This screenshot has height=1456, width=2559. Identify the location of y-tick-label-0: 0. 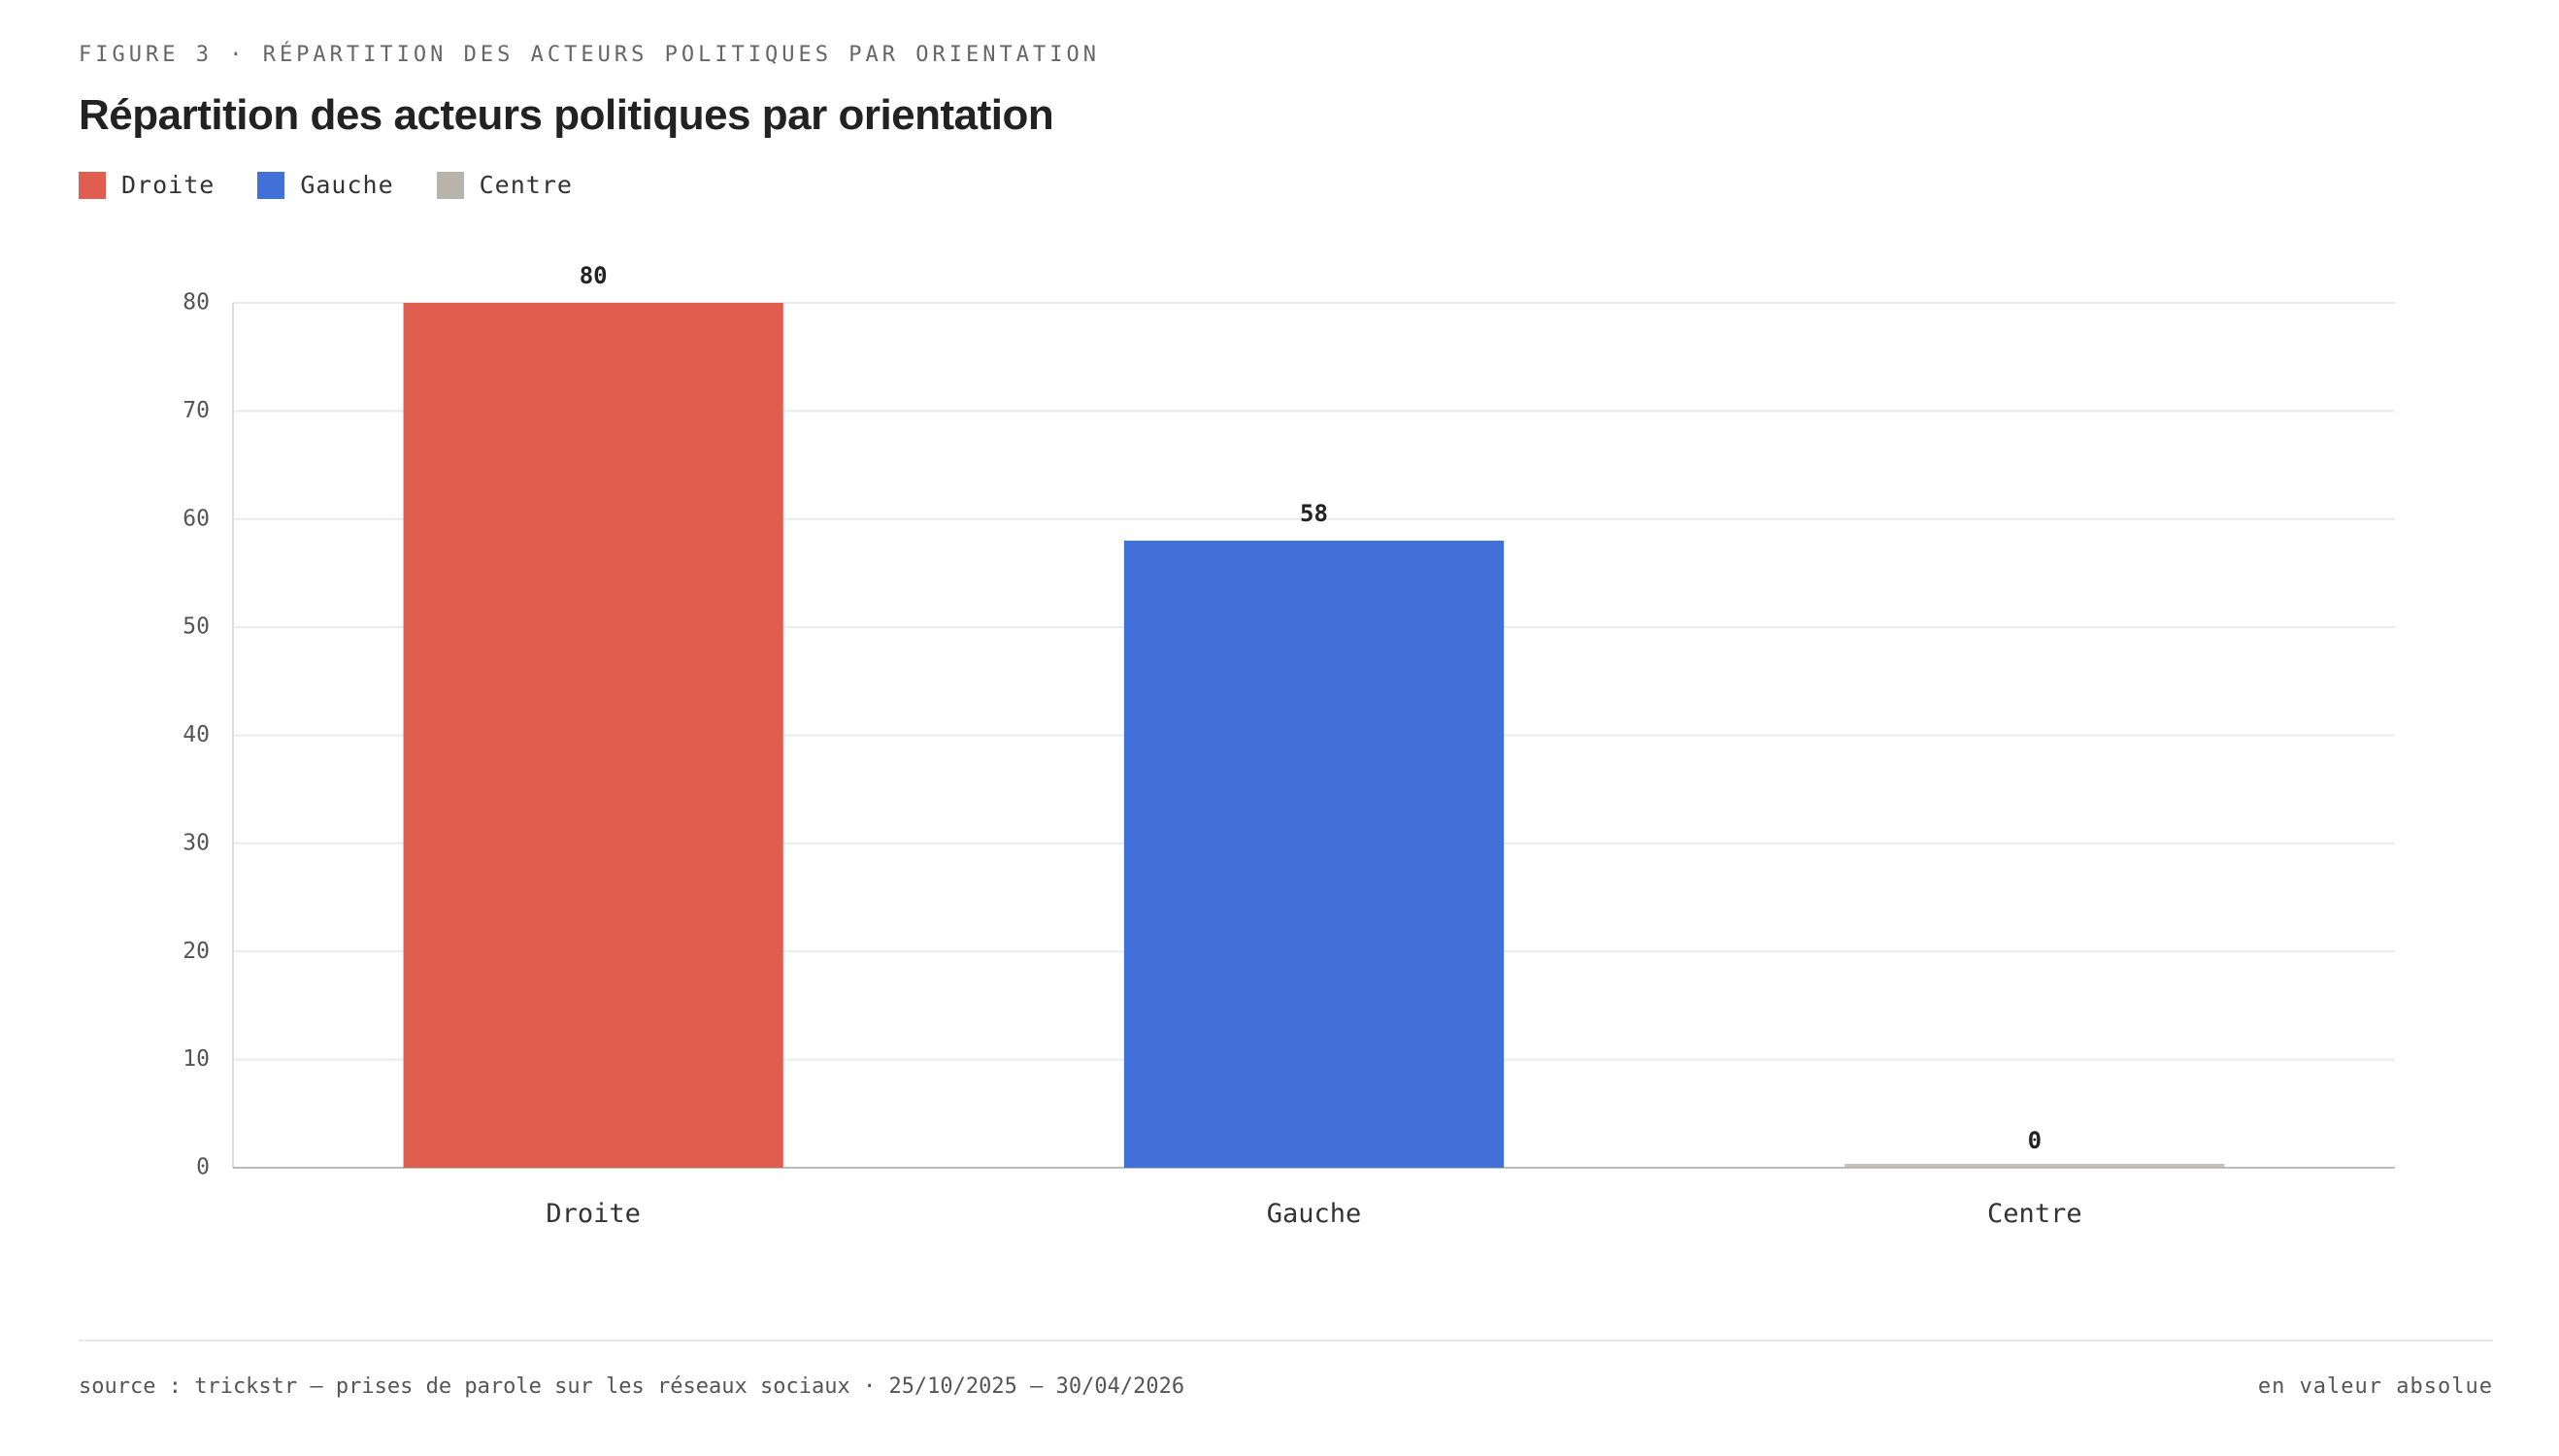
(203, 1167).